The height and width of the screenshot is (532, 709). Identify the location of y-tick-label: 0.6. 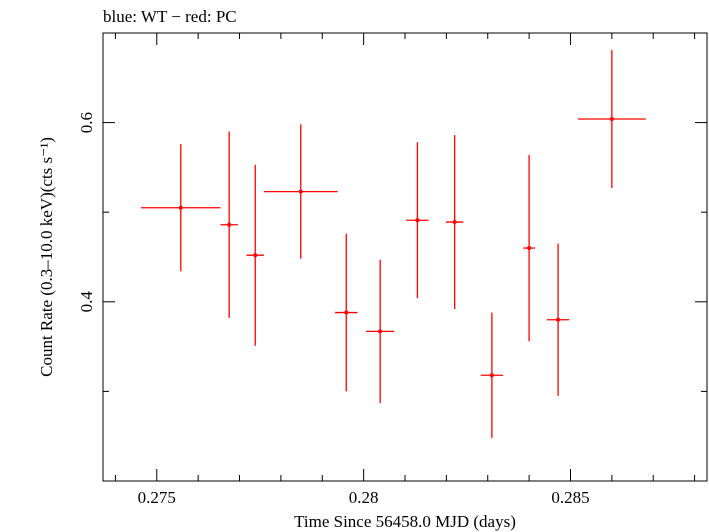
(86, 122).